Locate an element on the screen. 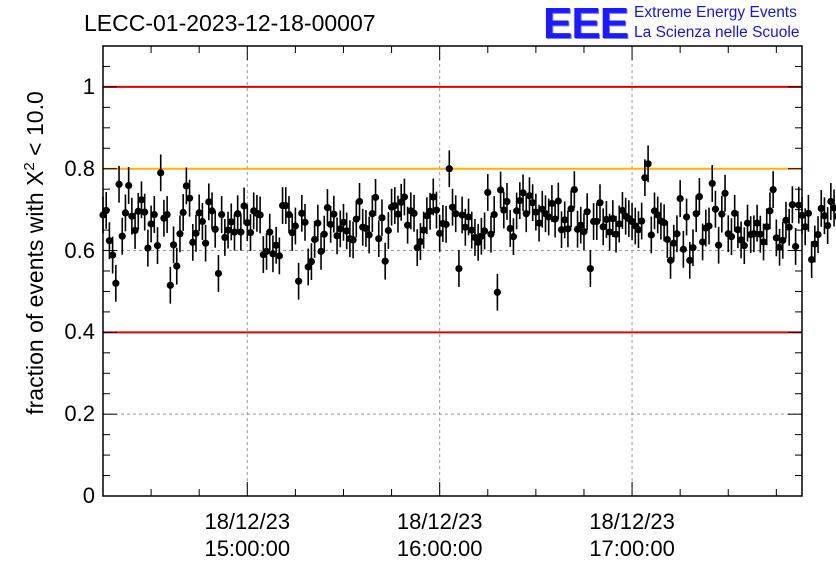 The image size is (836, 572). logo-line-2: La Scienza nelle Scuole is located at coordinates (717, 32).